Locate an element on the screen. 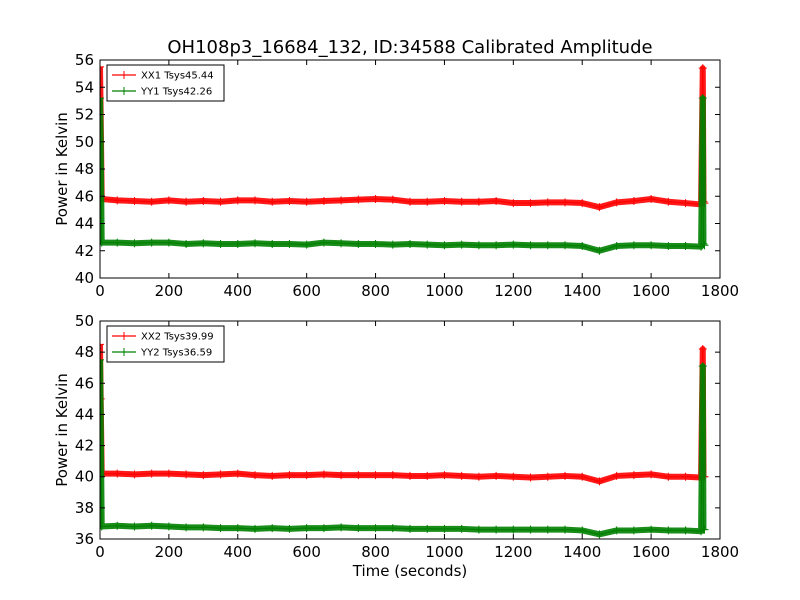 The width and height of the screenshot is (800, 600). x-tick-label: 1800 is located at coordinates (720, 291).